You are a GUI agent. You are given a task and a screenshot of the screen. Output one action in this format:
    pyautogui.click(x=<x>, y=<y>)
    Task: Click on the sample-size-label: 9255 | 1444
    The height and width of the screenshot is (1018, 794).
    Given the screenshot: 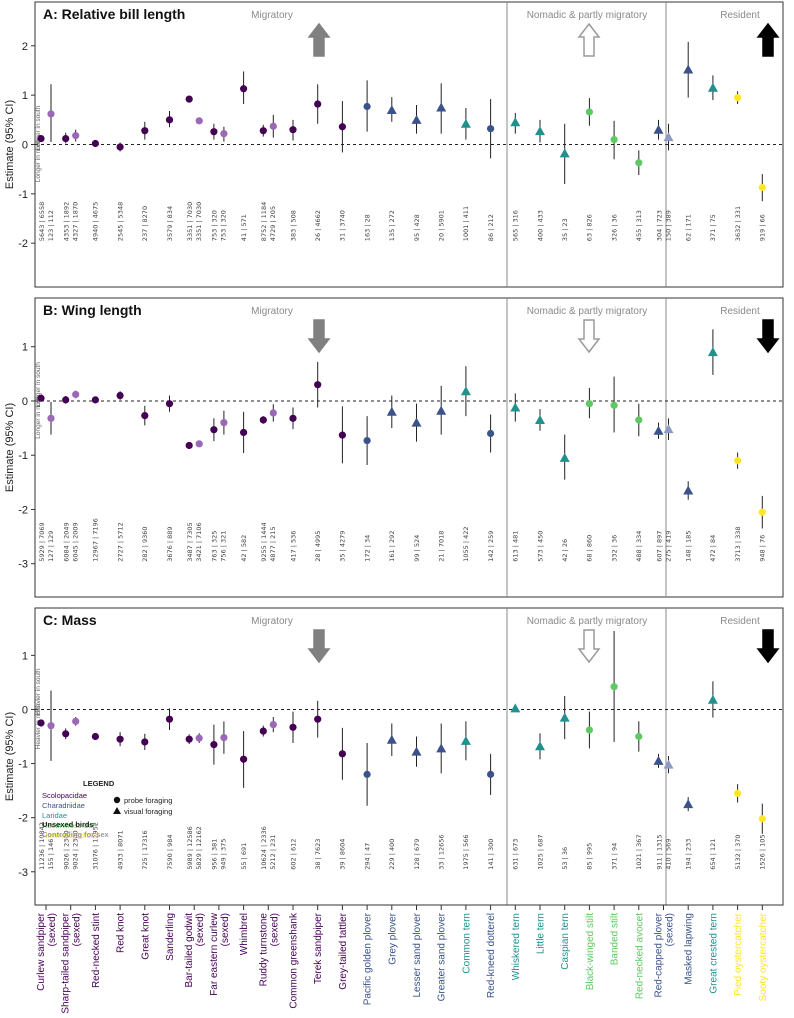 What is the action you would take?
    pyautogui.click(x=264, y=541)
    